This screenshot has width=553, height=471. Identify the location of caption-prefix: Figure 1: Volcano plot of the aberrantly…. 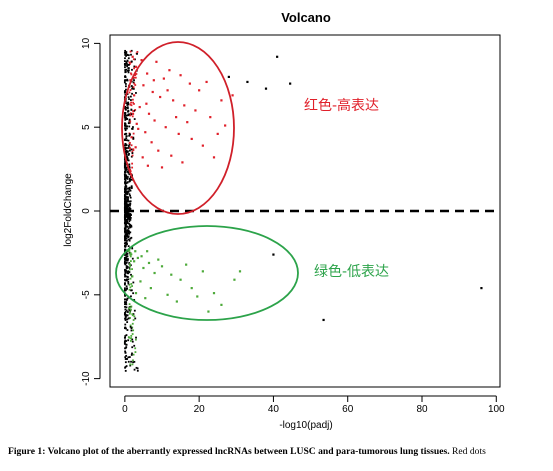
(229, 451).